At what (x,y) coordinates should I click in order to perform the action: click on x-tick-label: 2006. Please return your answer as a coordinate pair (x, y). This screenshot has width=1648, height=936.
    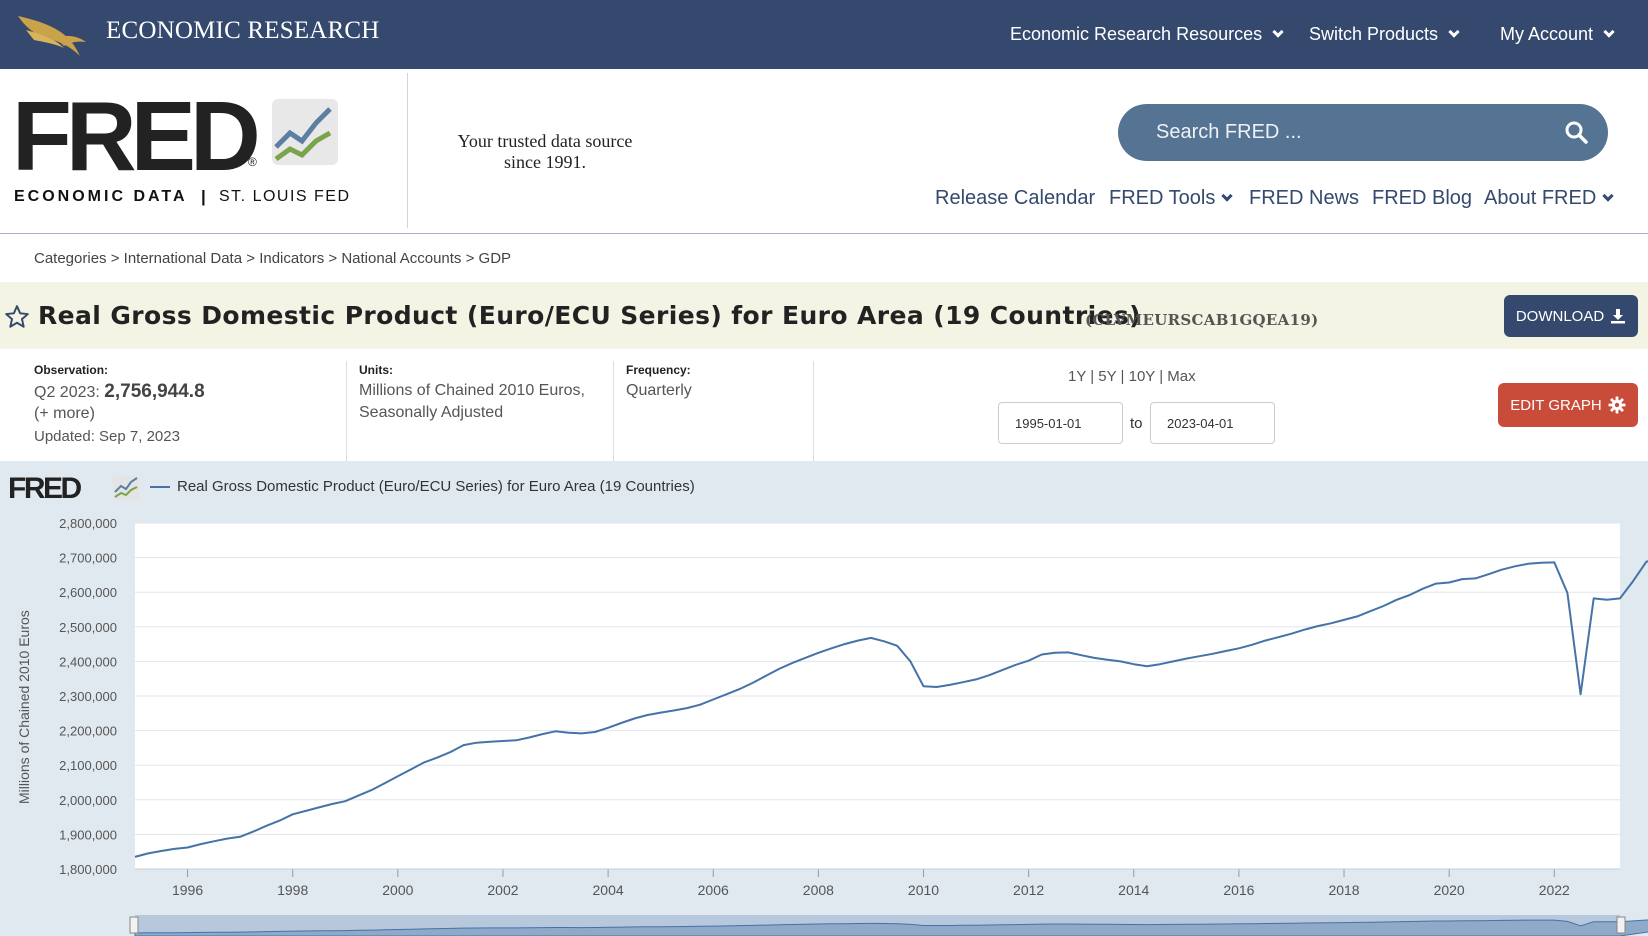
    Looking at the image, I should click on (713, 890).